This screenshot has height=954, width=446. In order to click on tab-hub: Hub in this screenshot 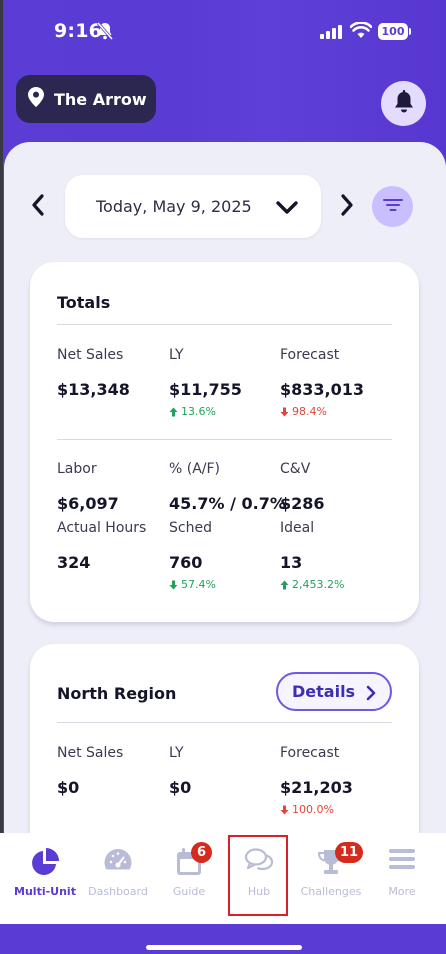, I will do `click(259, 878)`.